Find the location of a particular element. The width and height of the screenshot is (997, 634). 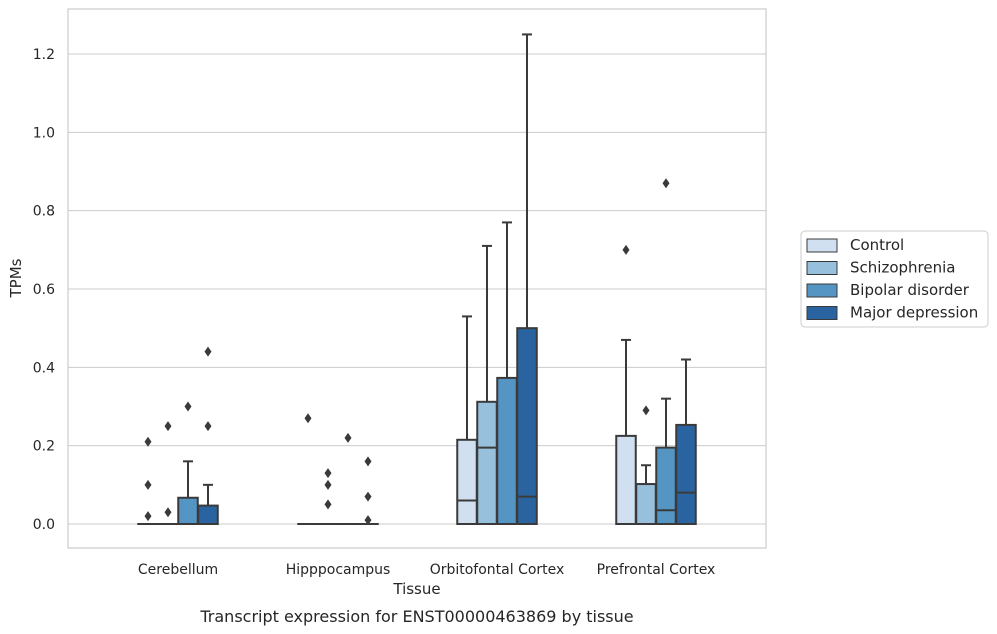

y-tick-label: 0.0 is located at coordinates (44, 525).